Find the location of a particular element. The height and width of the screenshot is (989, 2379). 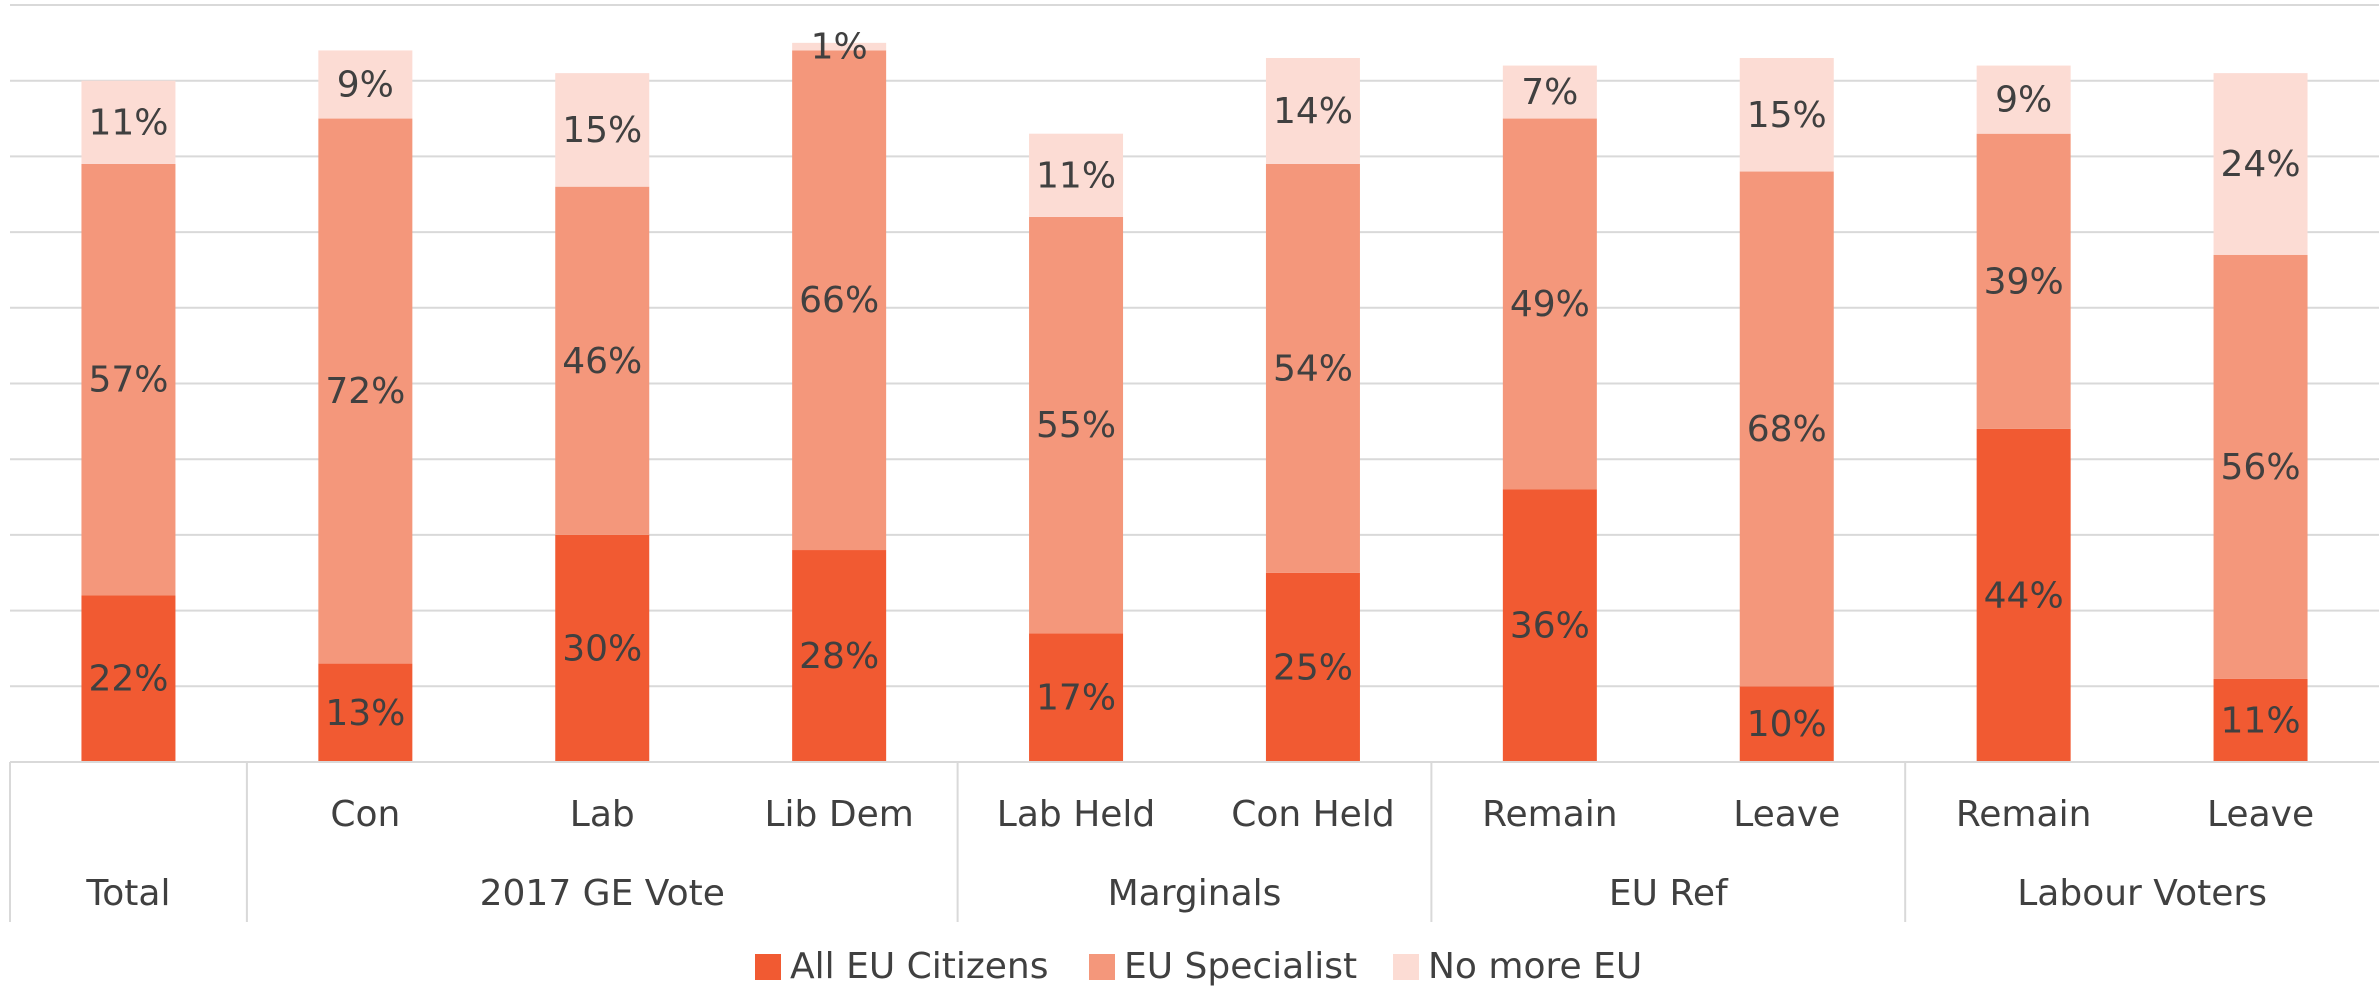

value-label: 66% is located at coordinates (839, 300).